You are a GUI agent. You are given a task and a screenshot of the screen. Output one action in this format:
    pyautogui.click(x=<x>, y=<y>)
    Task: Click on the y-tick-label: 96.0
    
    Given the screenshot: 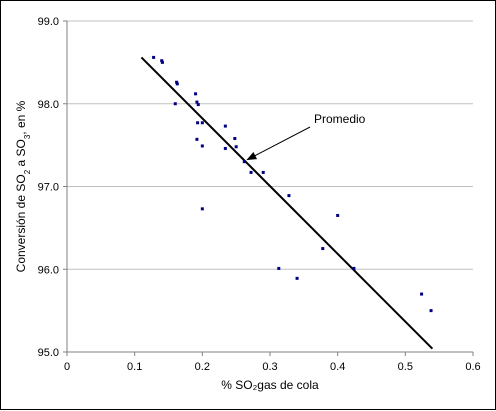 What is the action you would take?
    pyautogui.click(x=48, y=270)
    